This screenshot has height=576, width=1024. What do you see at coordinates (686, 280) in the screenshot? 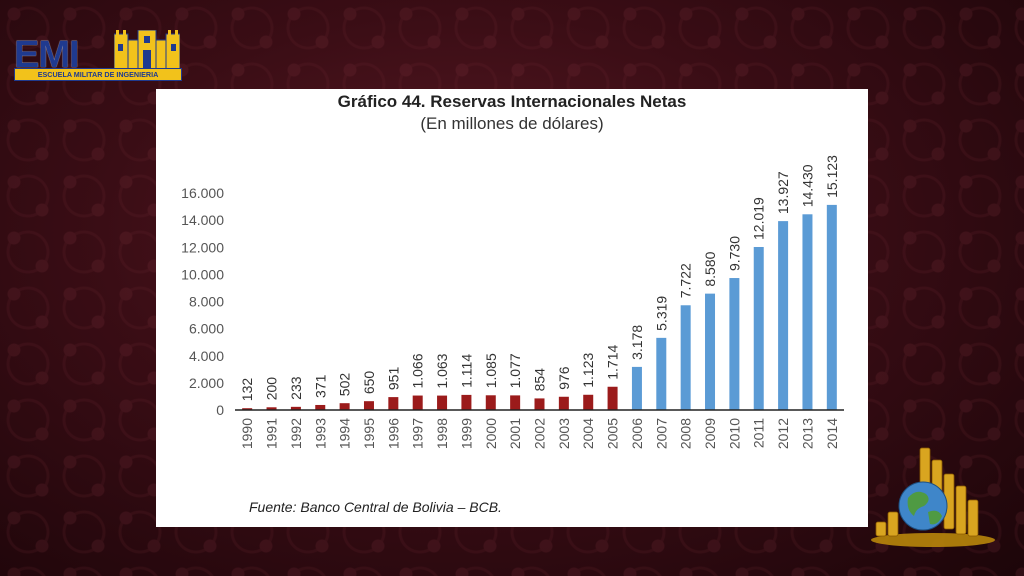
I see `data-label: 7.722` at bounding box center [686, 280].